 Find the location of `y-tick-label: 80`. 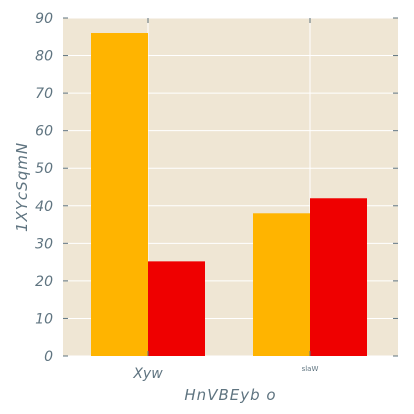

y-tick-label: 80 is located at coordinates (44, 57).